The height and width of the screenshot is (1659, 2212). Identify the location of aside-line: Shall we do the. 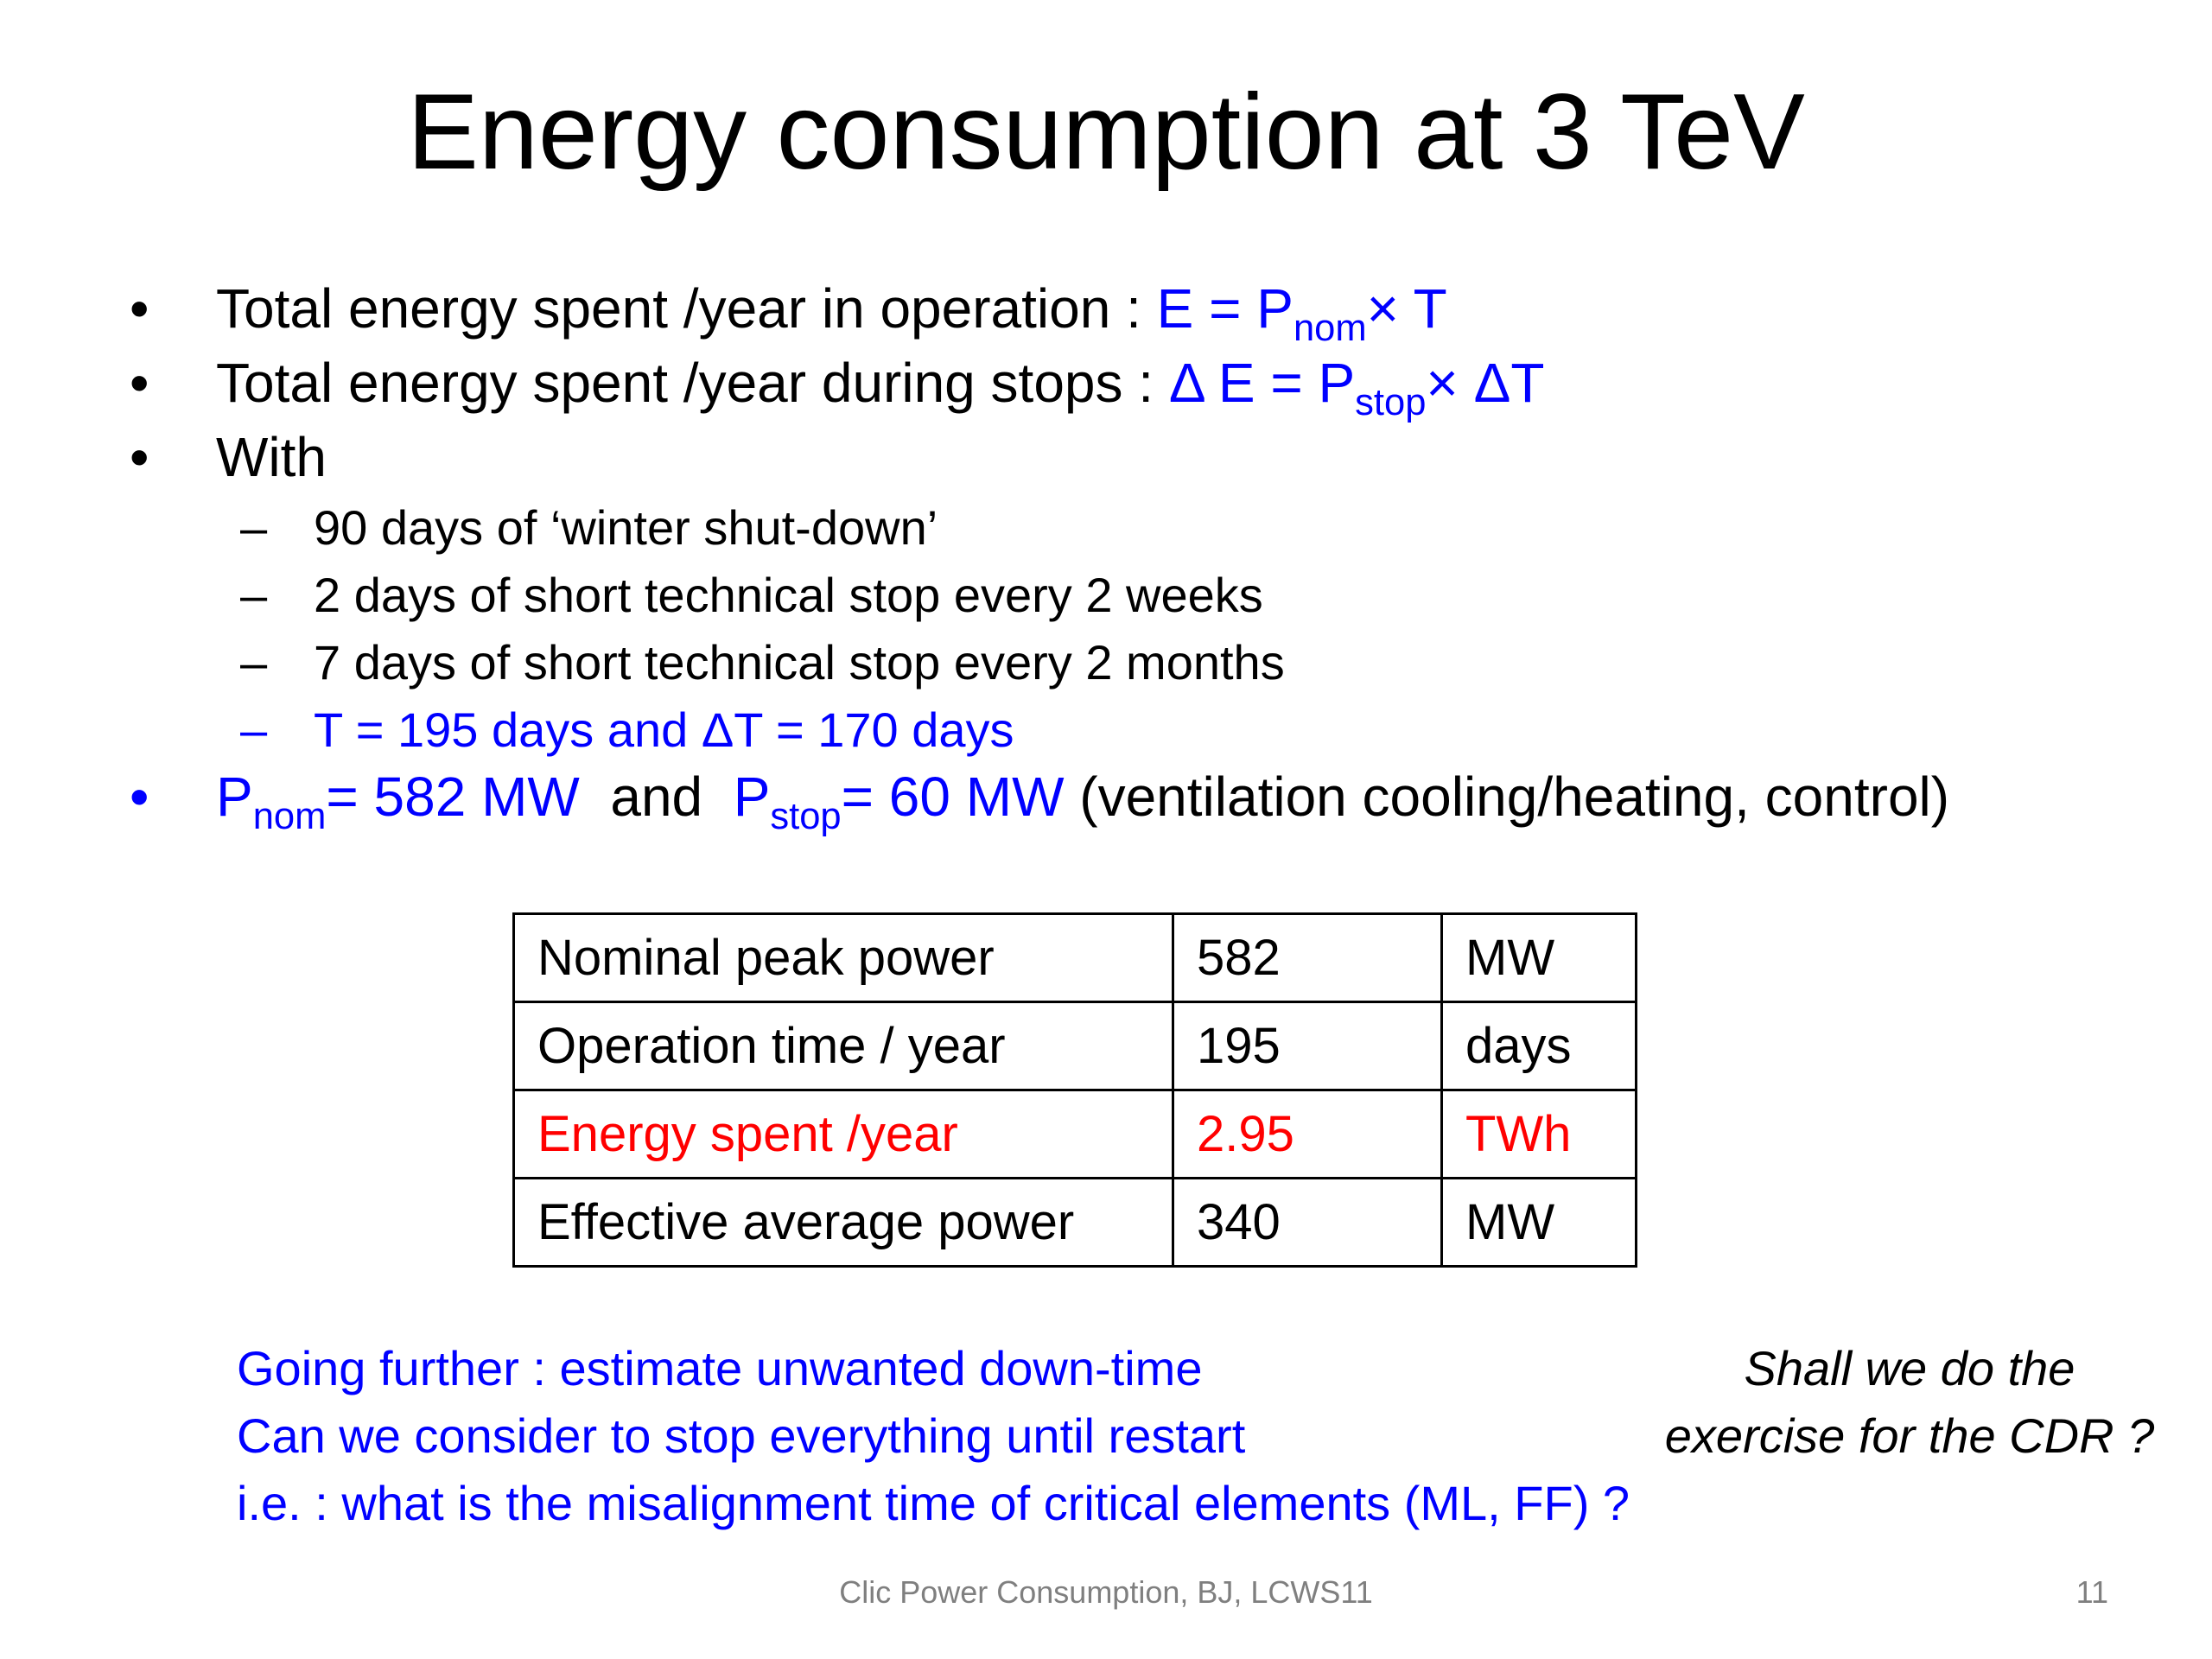
(1909, 1368).